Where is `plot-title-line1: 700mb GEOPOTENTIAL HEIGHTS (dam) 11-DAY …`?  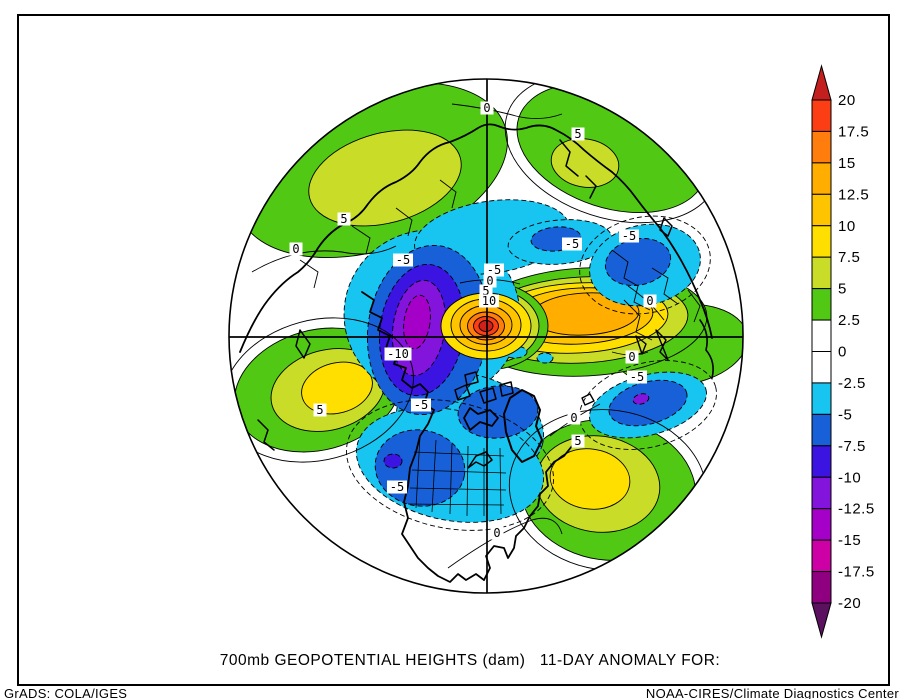 plot-title-line1: 700mb GEOPOTENTIAL HEIGHTS (dam) 11-DAY … is located at coordinates (470, 660).